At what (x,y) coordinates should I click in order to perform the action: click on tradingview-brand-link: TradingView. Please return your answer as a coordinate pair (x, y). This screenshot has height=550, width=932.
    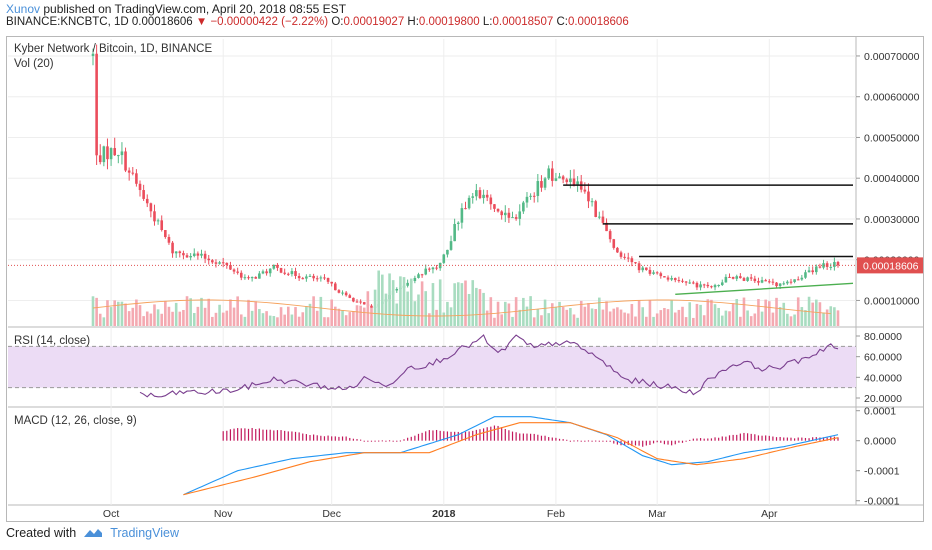
    Looking at the image, I should click on (144, 533).